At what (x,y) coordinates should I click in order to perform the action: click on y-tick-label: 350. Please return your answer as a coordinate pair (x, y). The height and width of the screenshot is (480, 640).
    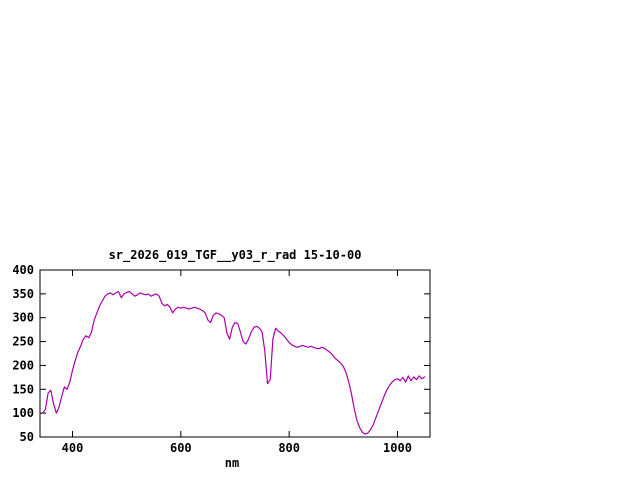
    Looking at the image, I should click on (23, 294).